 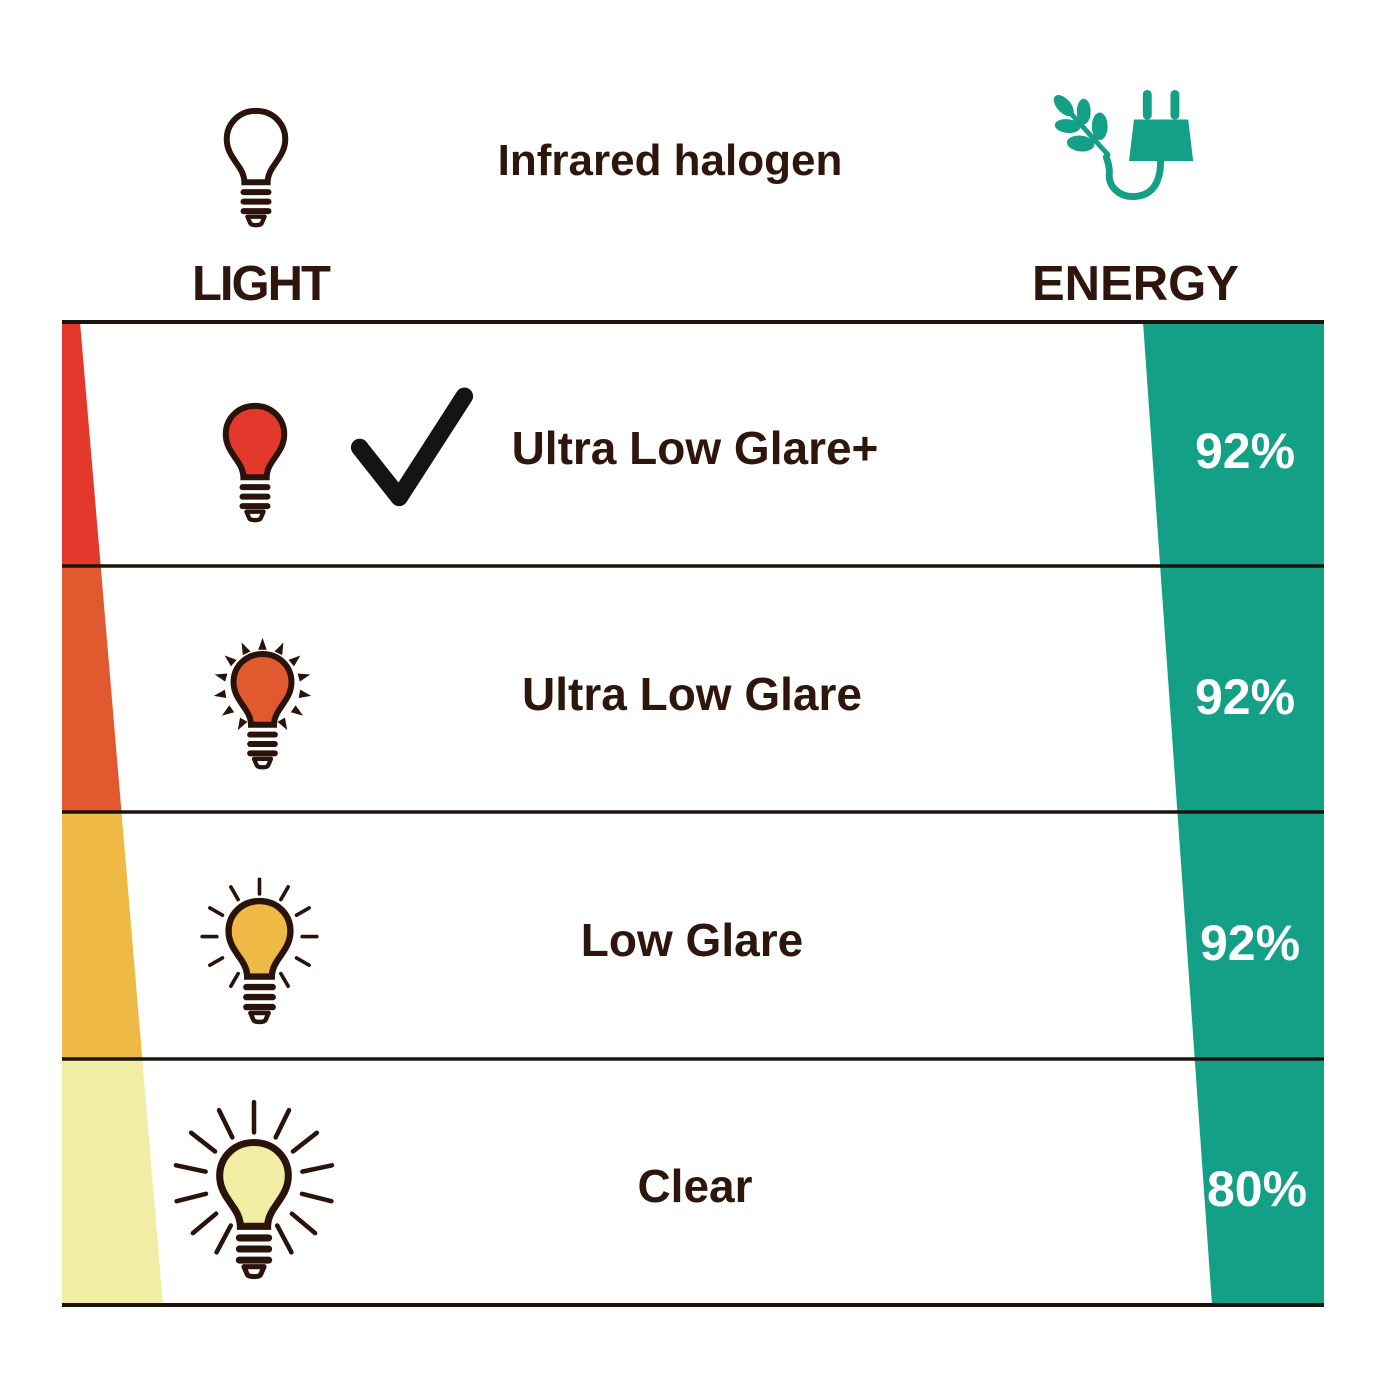 I want to click on light-wedge-row2, so click(x=92, y=689).